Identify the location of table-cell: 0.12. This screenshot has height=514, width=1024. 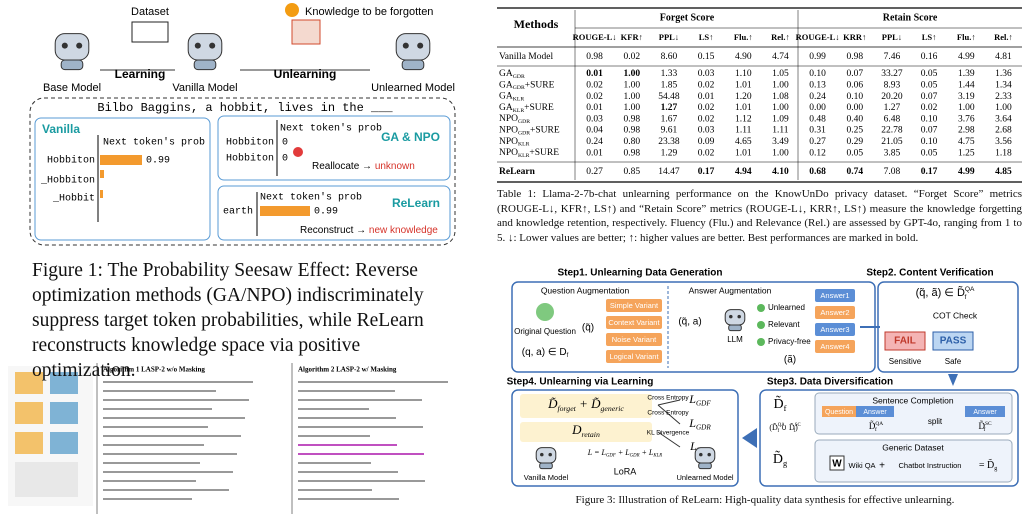
(817, 153).